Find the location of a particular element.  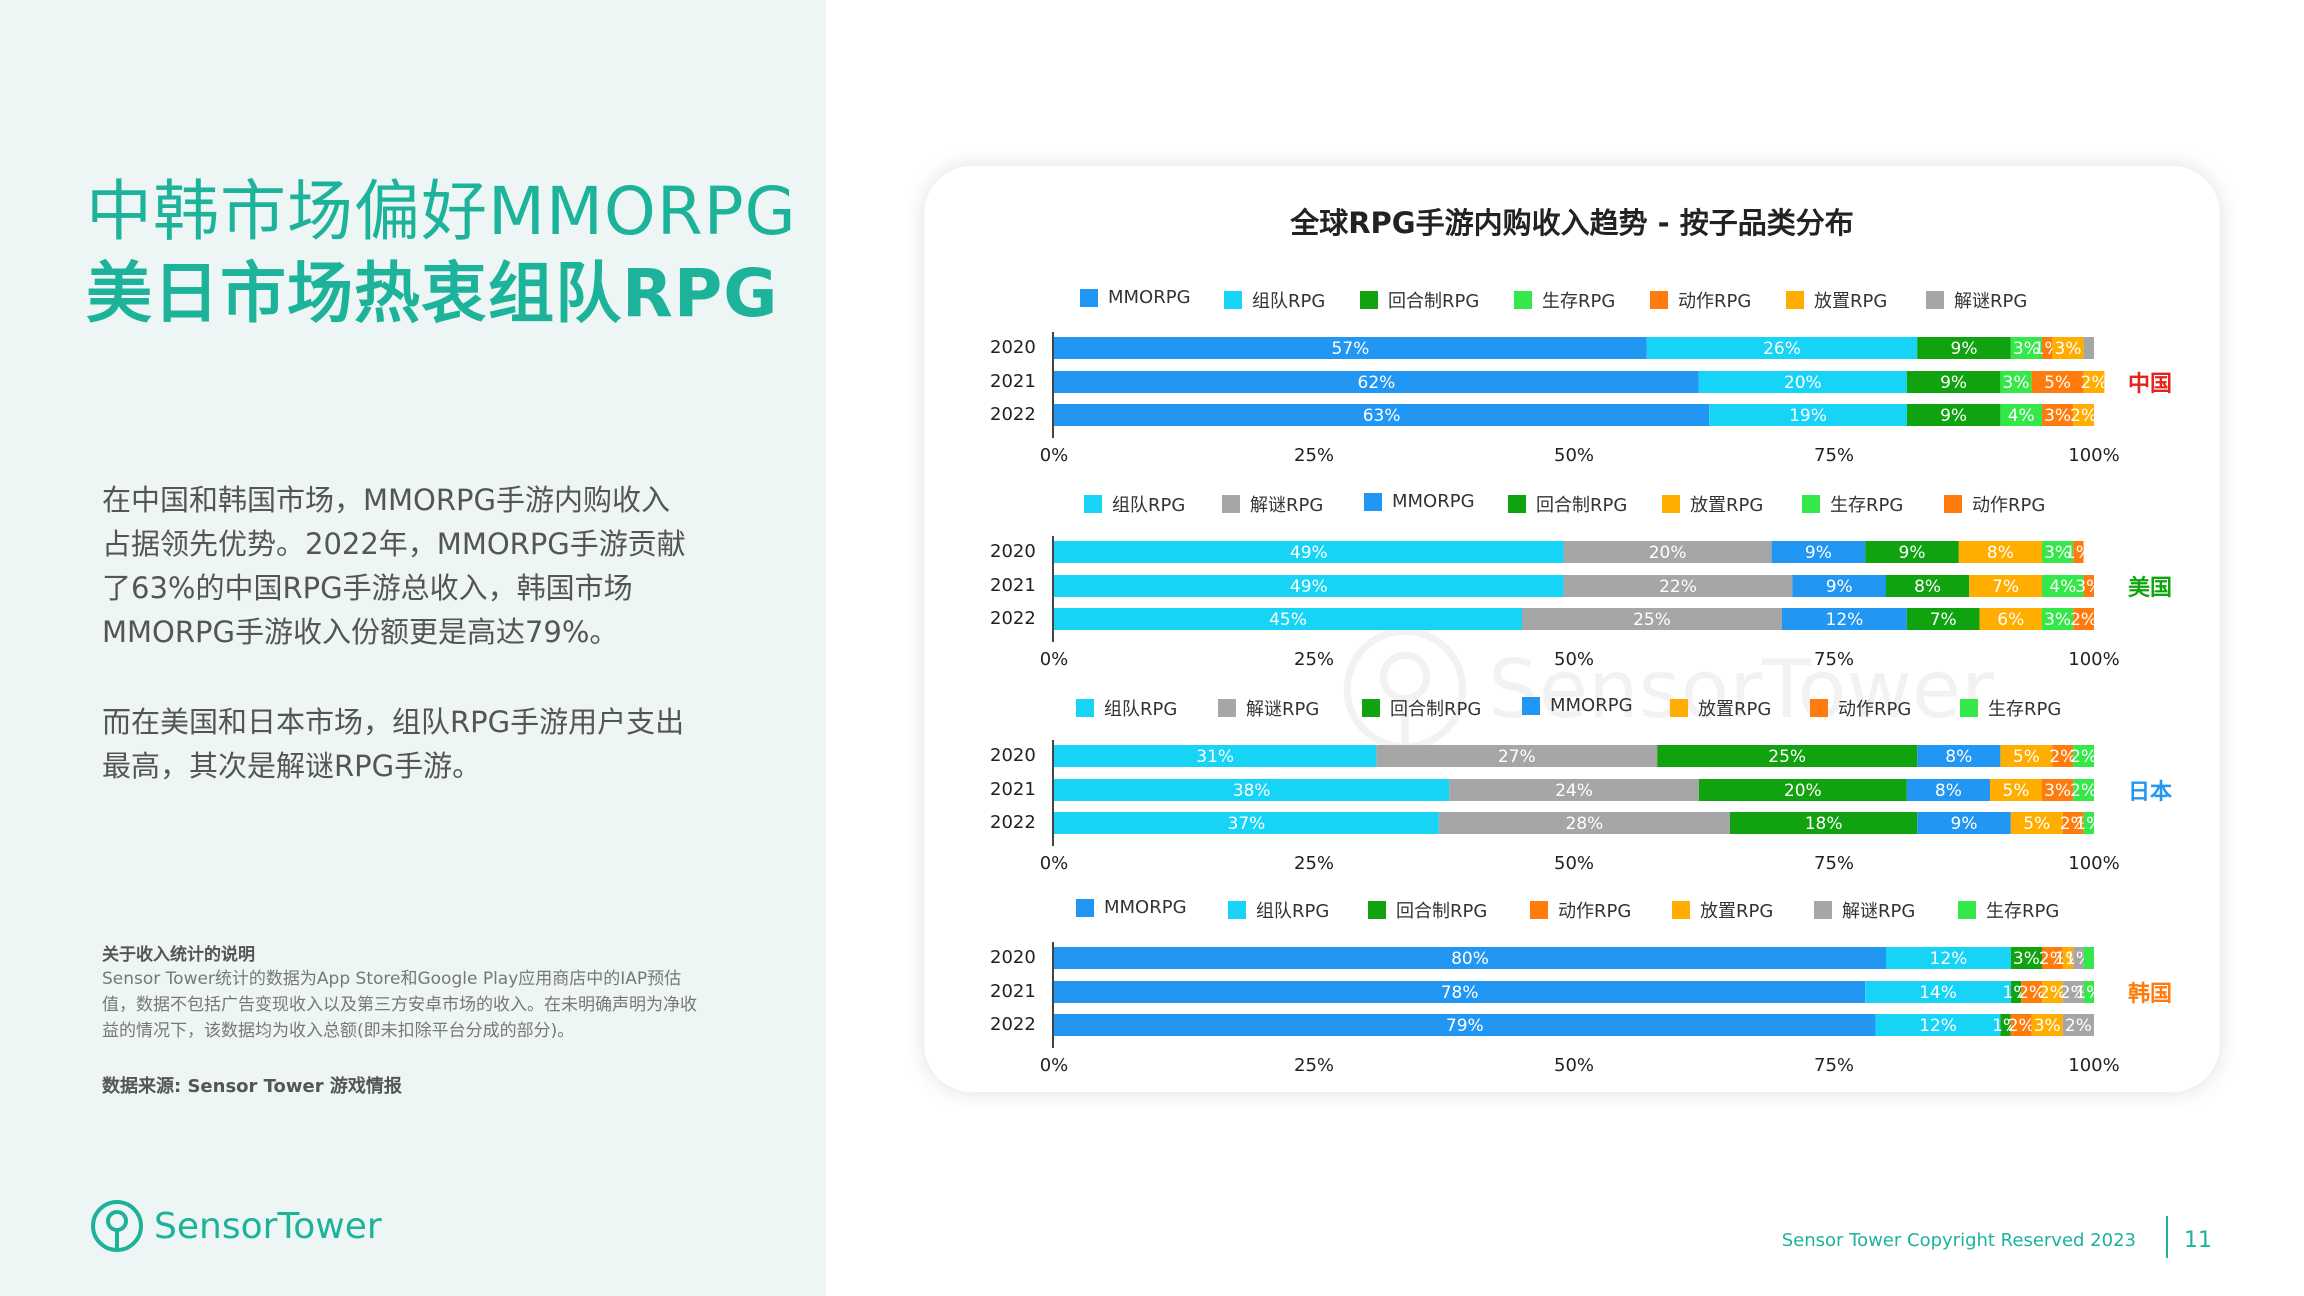

data-label: 19% is located at coordinates (1808, 416).